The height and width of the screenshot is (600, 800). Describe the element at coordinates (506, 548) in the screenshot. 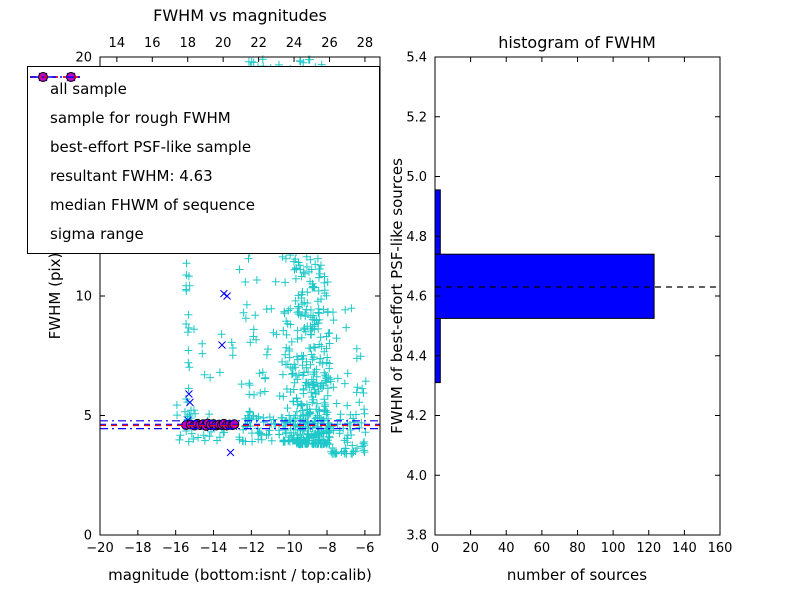

I see `tick-label: 40` at that location.